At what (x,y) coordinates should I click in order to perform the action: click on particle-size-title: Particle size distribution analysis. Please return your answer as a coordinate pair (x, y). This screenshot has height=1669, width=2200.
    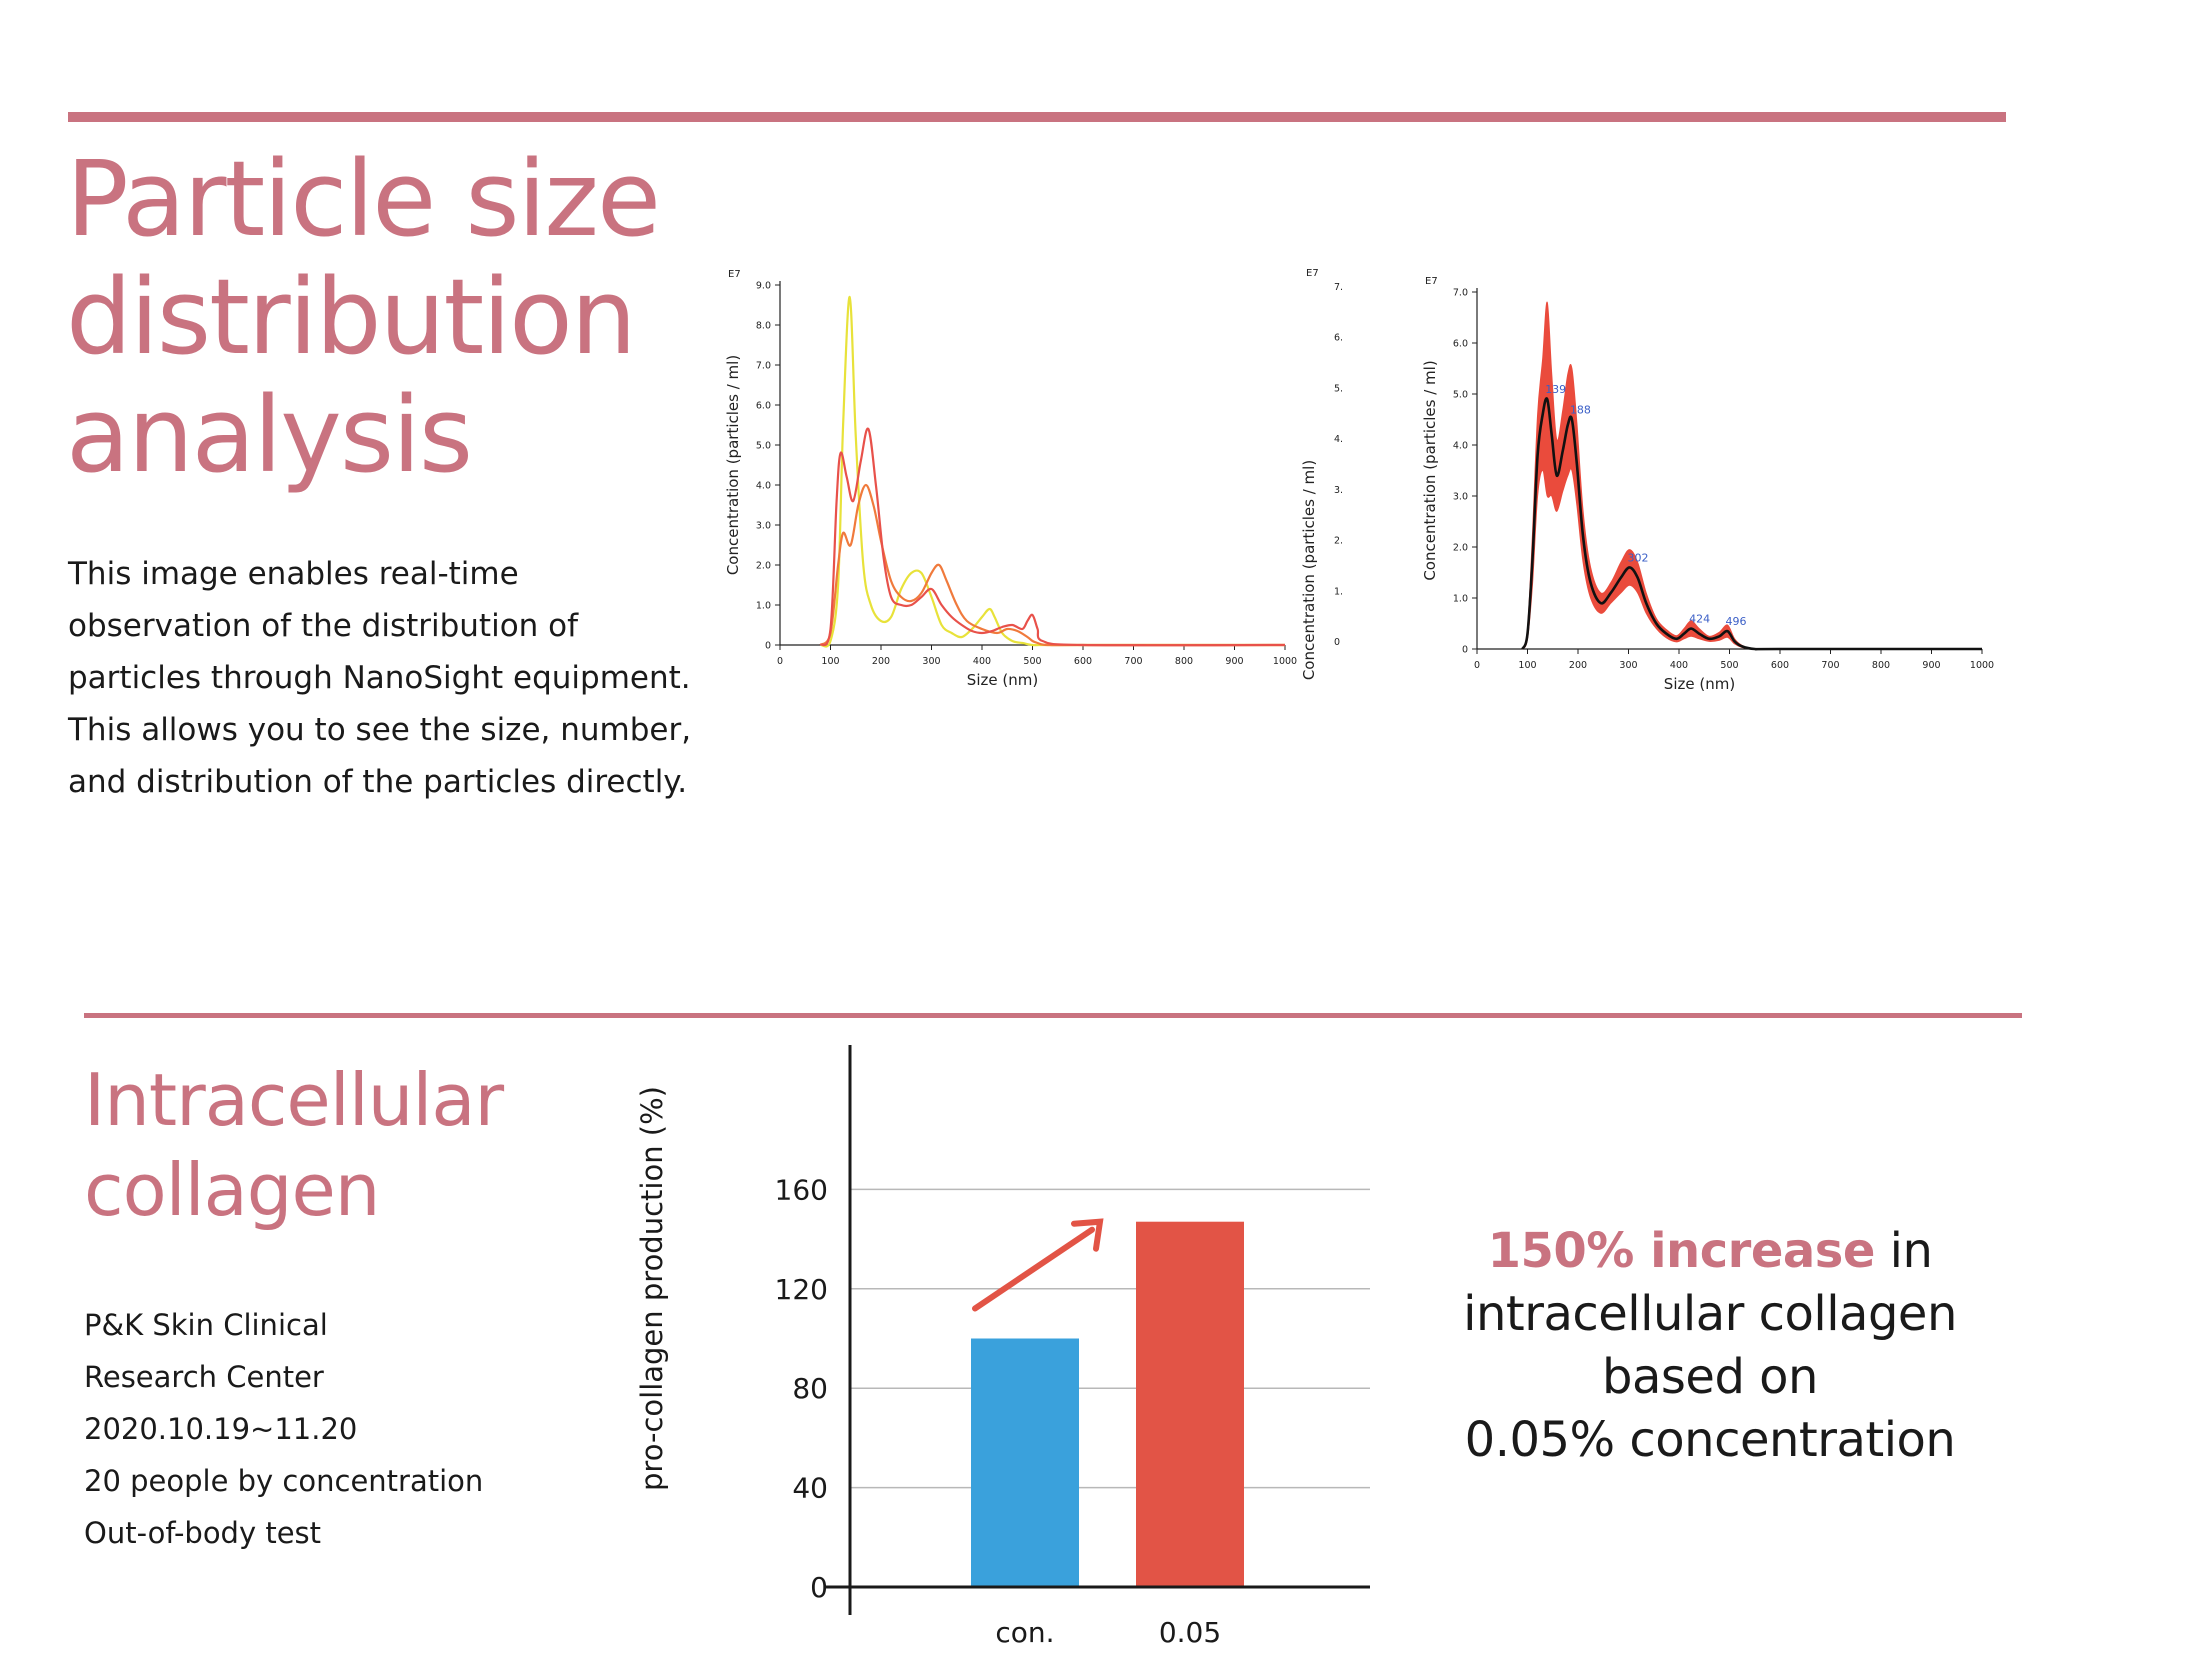
    Looking at the image, I should click on (363, 317).